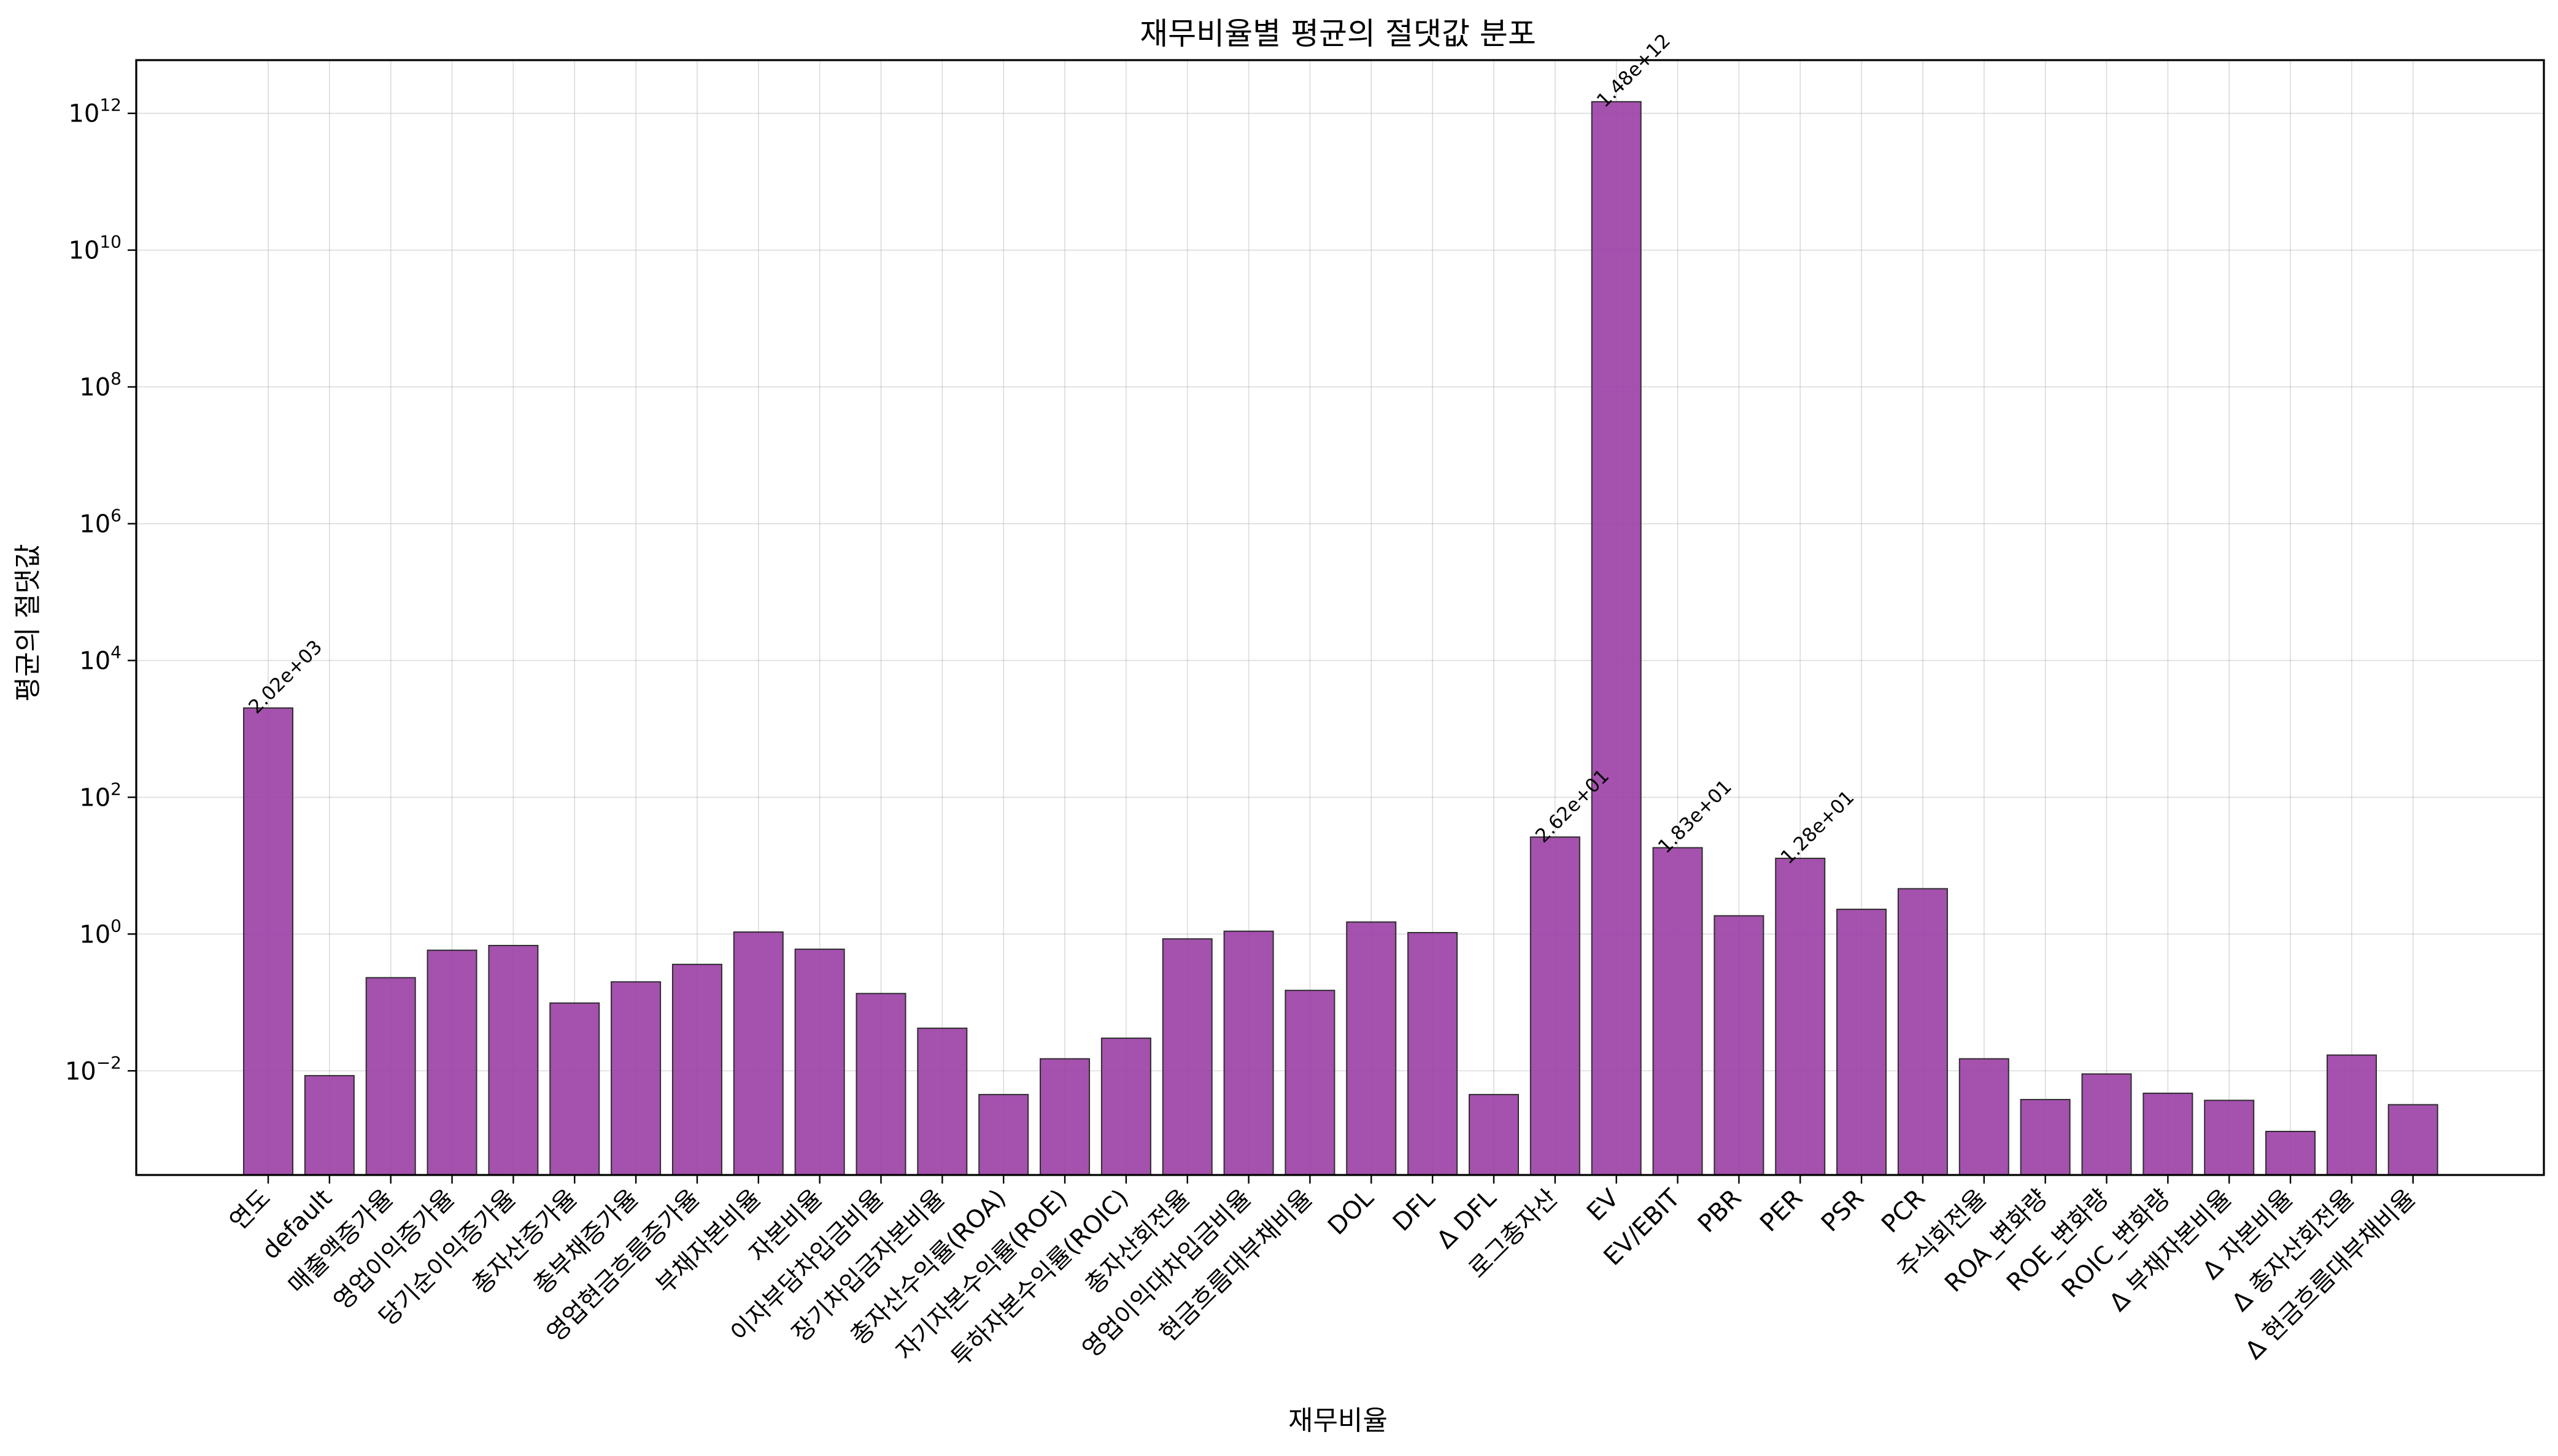 The image size is (2558, 1456). What do you see at coordinates (100, 795) in the screenshot?
I see `y-tick-label: 10²` at bounding box center [100, 795].